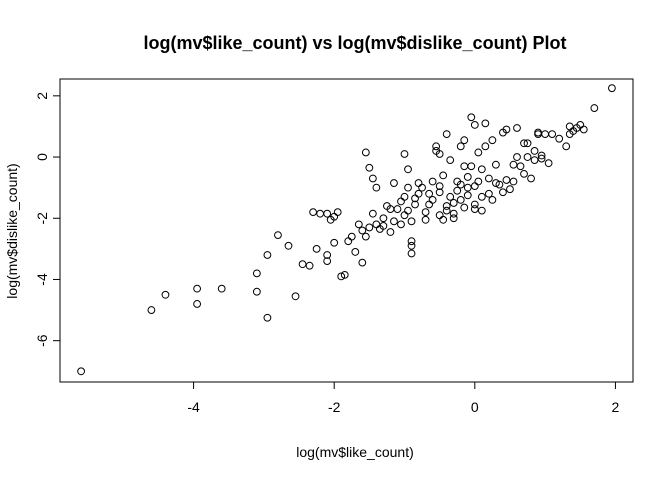 This screenshot has height=480, width=672. Describe the element at coordinates (47, 219) in the screenshot. I see `y-axis: -6 -4 -2 0 2` at that location.